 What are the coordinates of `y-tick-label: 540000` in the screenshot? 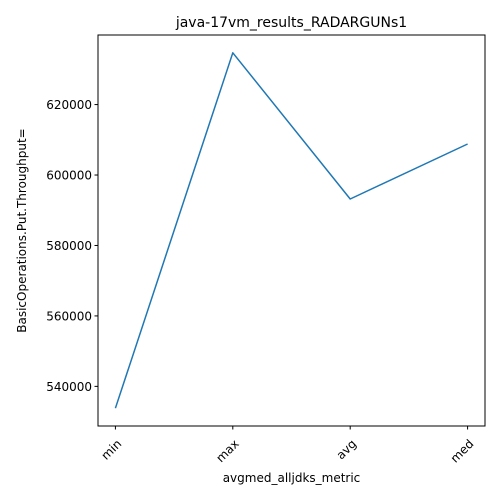 It's located at (69, 387).